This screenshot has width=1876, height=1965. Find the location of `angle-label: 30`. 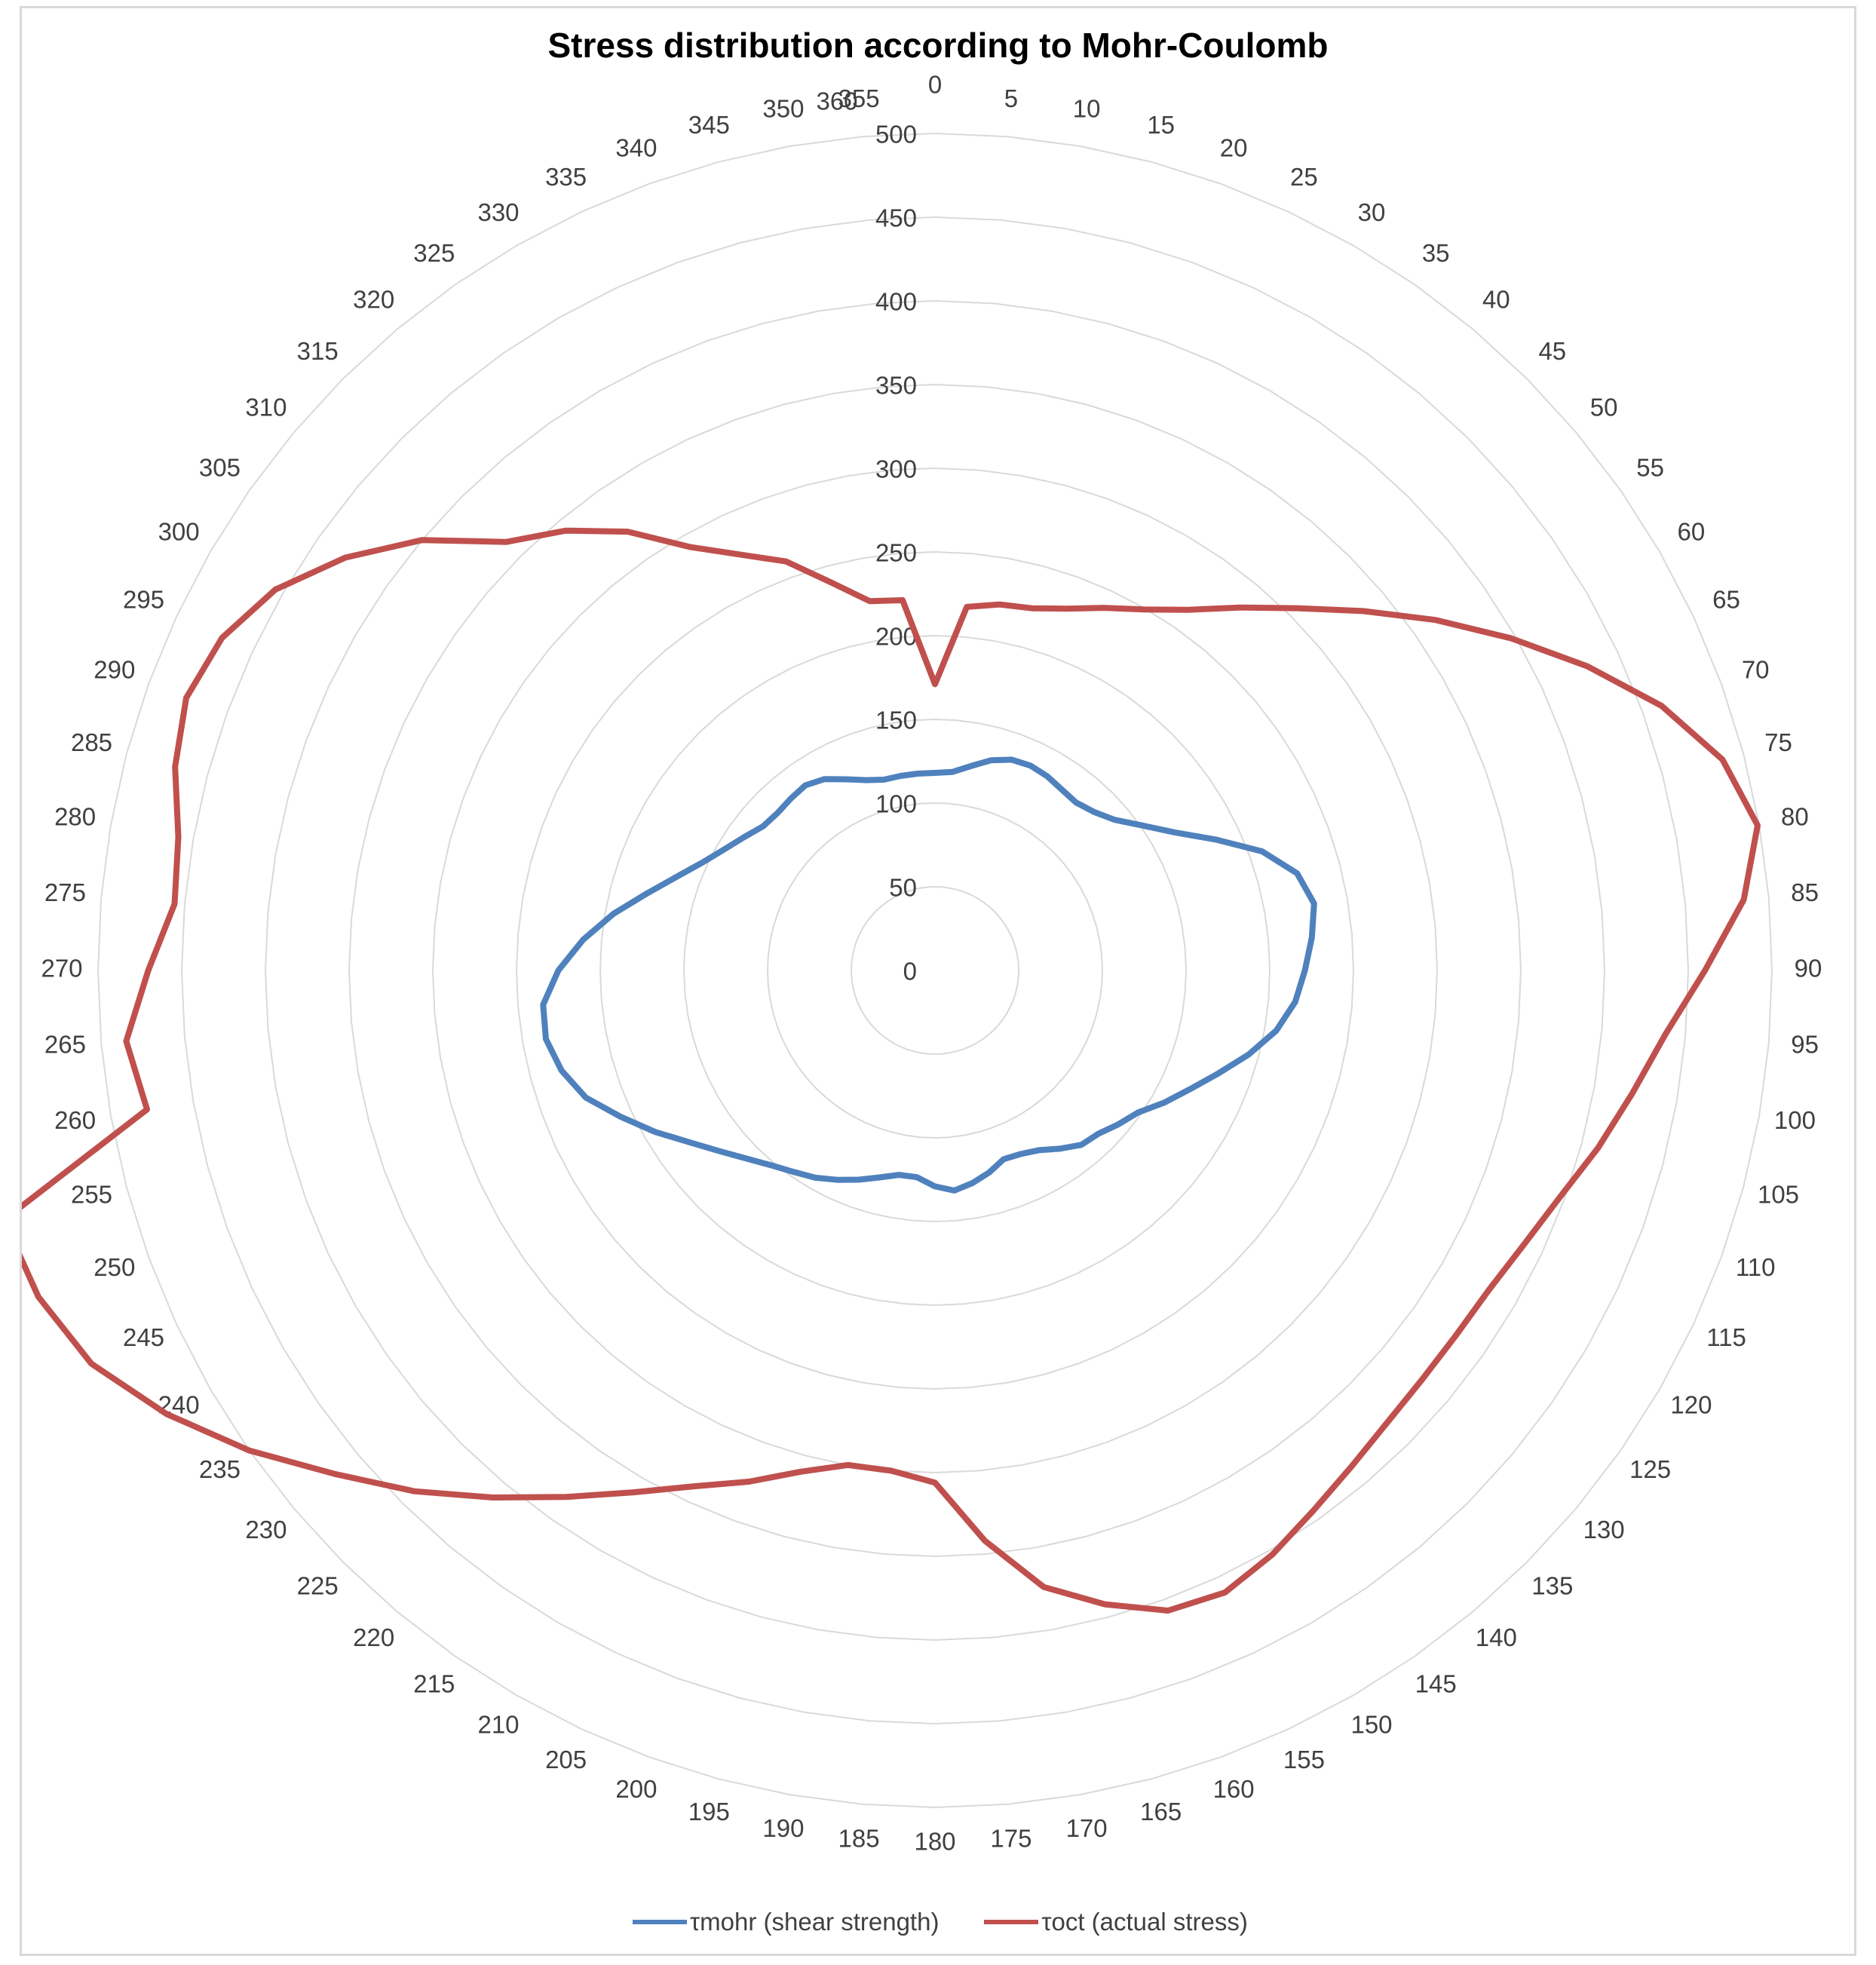

angle-label: 30 is located at coordinates (1372, 212).